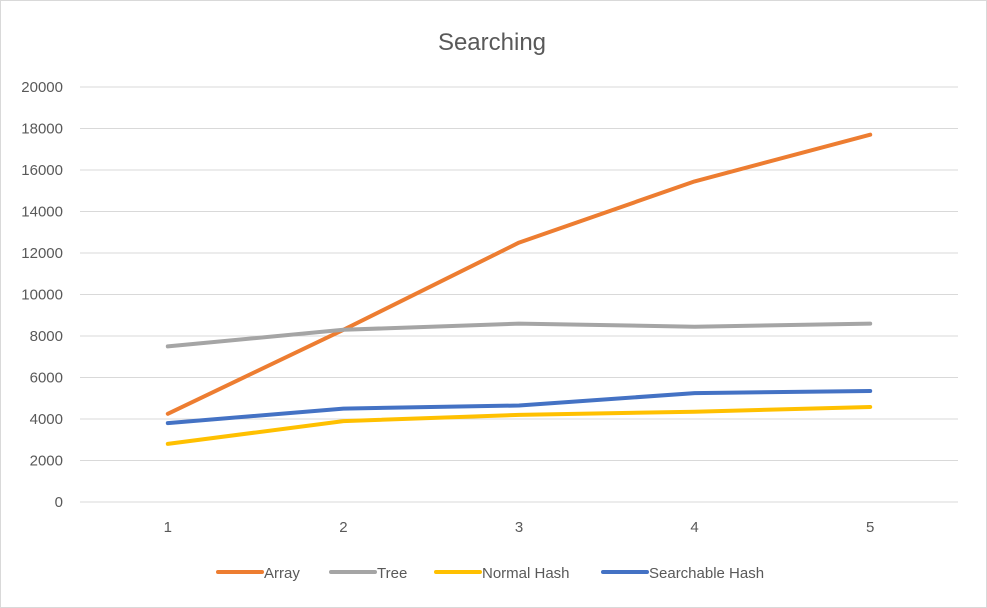  What do you see at coordinates (42, 170) in the screenshot?
I see `y-tick-label: 16000` at bounding box center [42, 170].